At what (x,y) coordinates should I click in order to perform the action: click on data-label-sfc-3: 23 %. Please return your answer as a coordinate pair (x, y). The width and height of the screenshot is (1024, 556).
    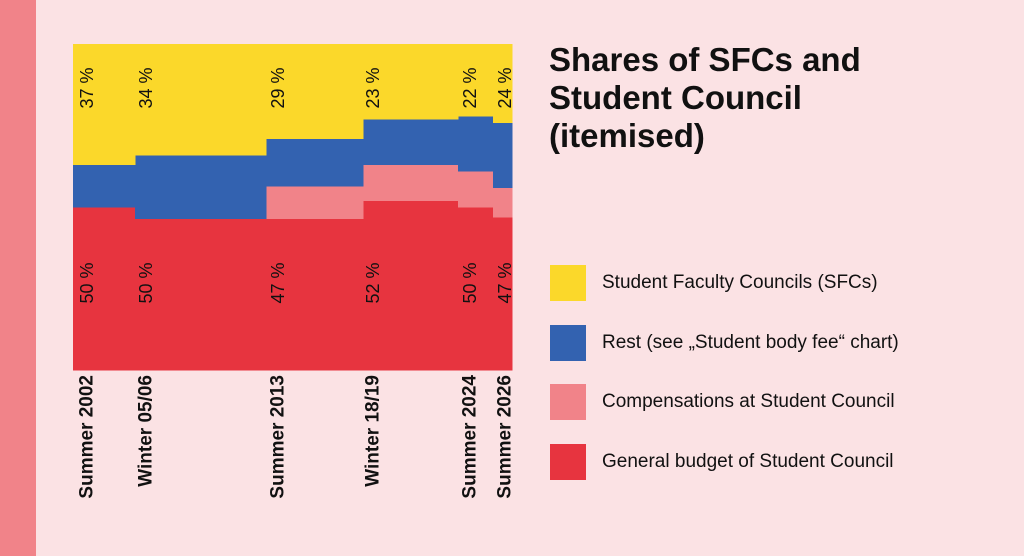
    Looking at the image, I should click on (373, 87).